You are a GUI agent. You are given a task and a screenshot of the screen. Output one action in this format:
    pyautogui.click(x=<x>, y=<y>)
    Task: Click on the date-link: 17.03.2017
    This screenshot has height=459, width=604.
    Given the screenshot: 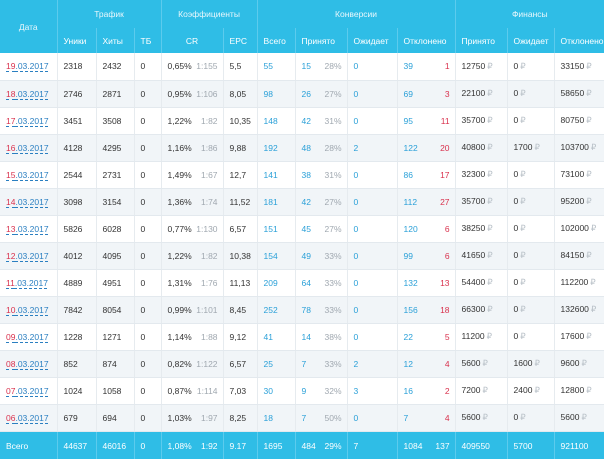 What is the action you would take?
    pyautogui.click(x=27, y=121)
    